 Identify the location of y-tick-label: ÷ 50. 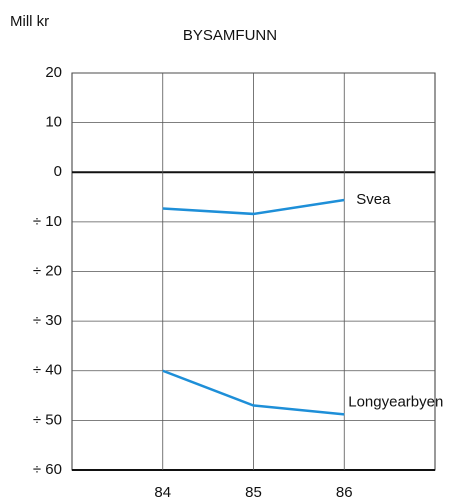
(47, 419).